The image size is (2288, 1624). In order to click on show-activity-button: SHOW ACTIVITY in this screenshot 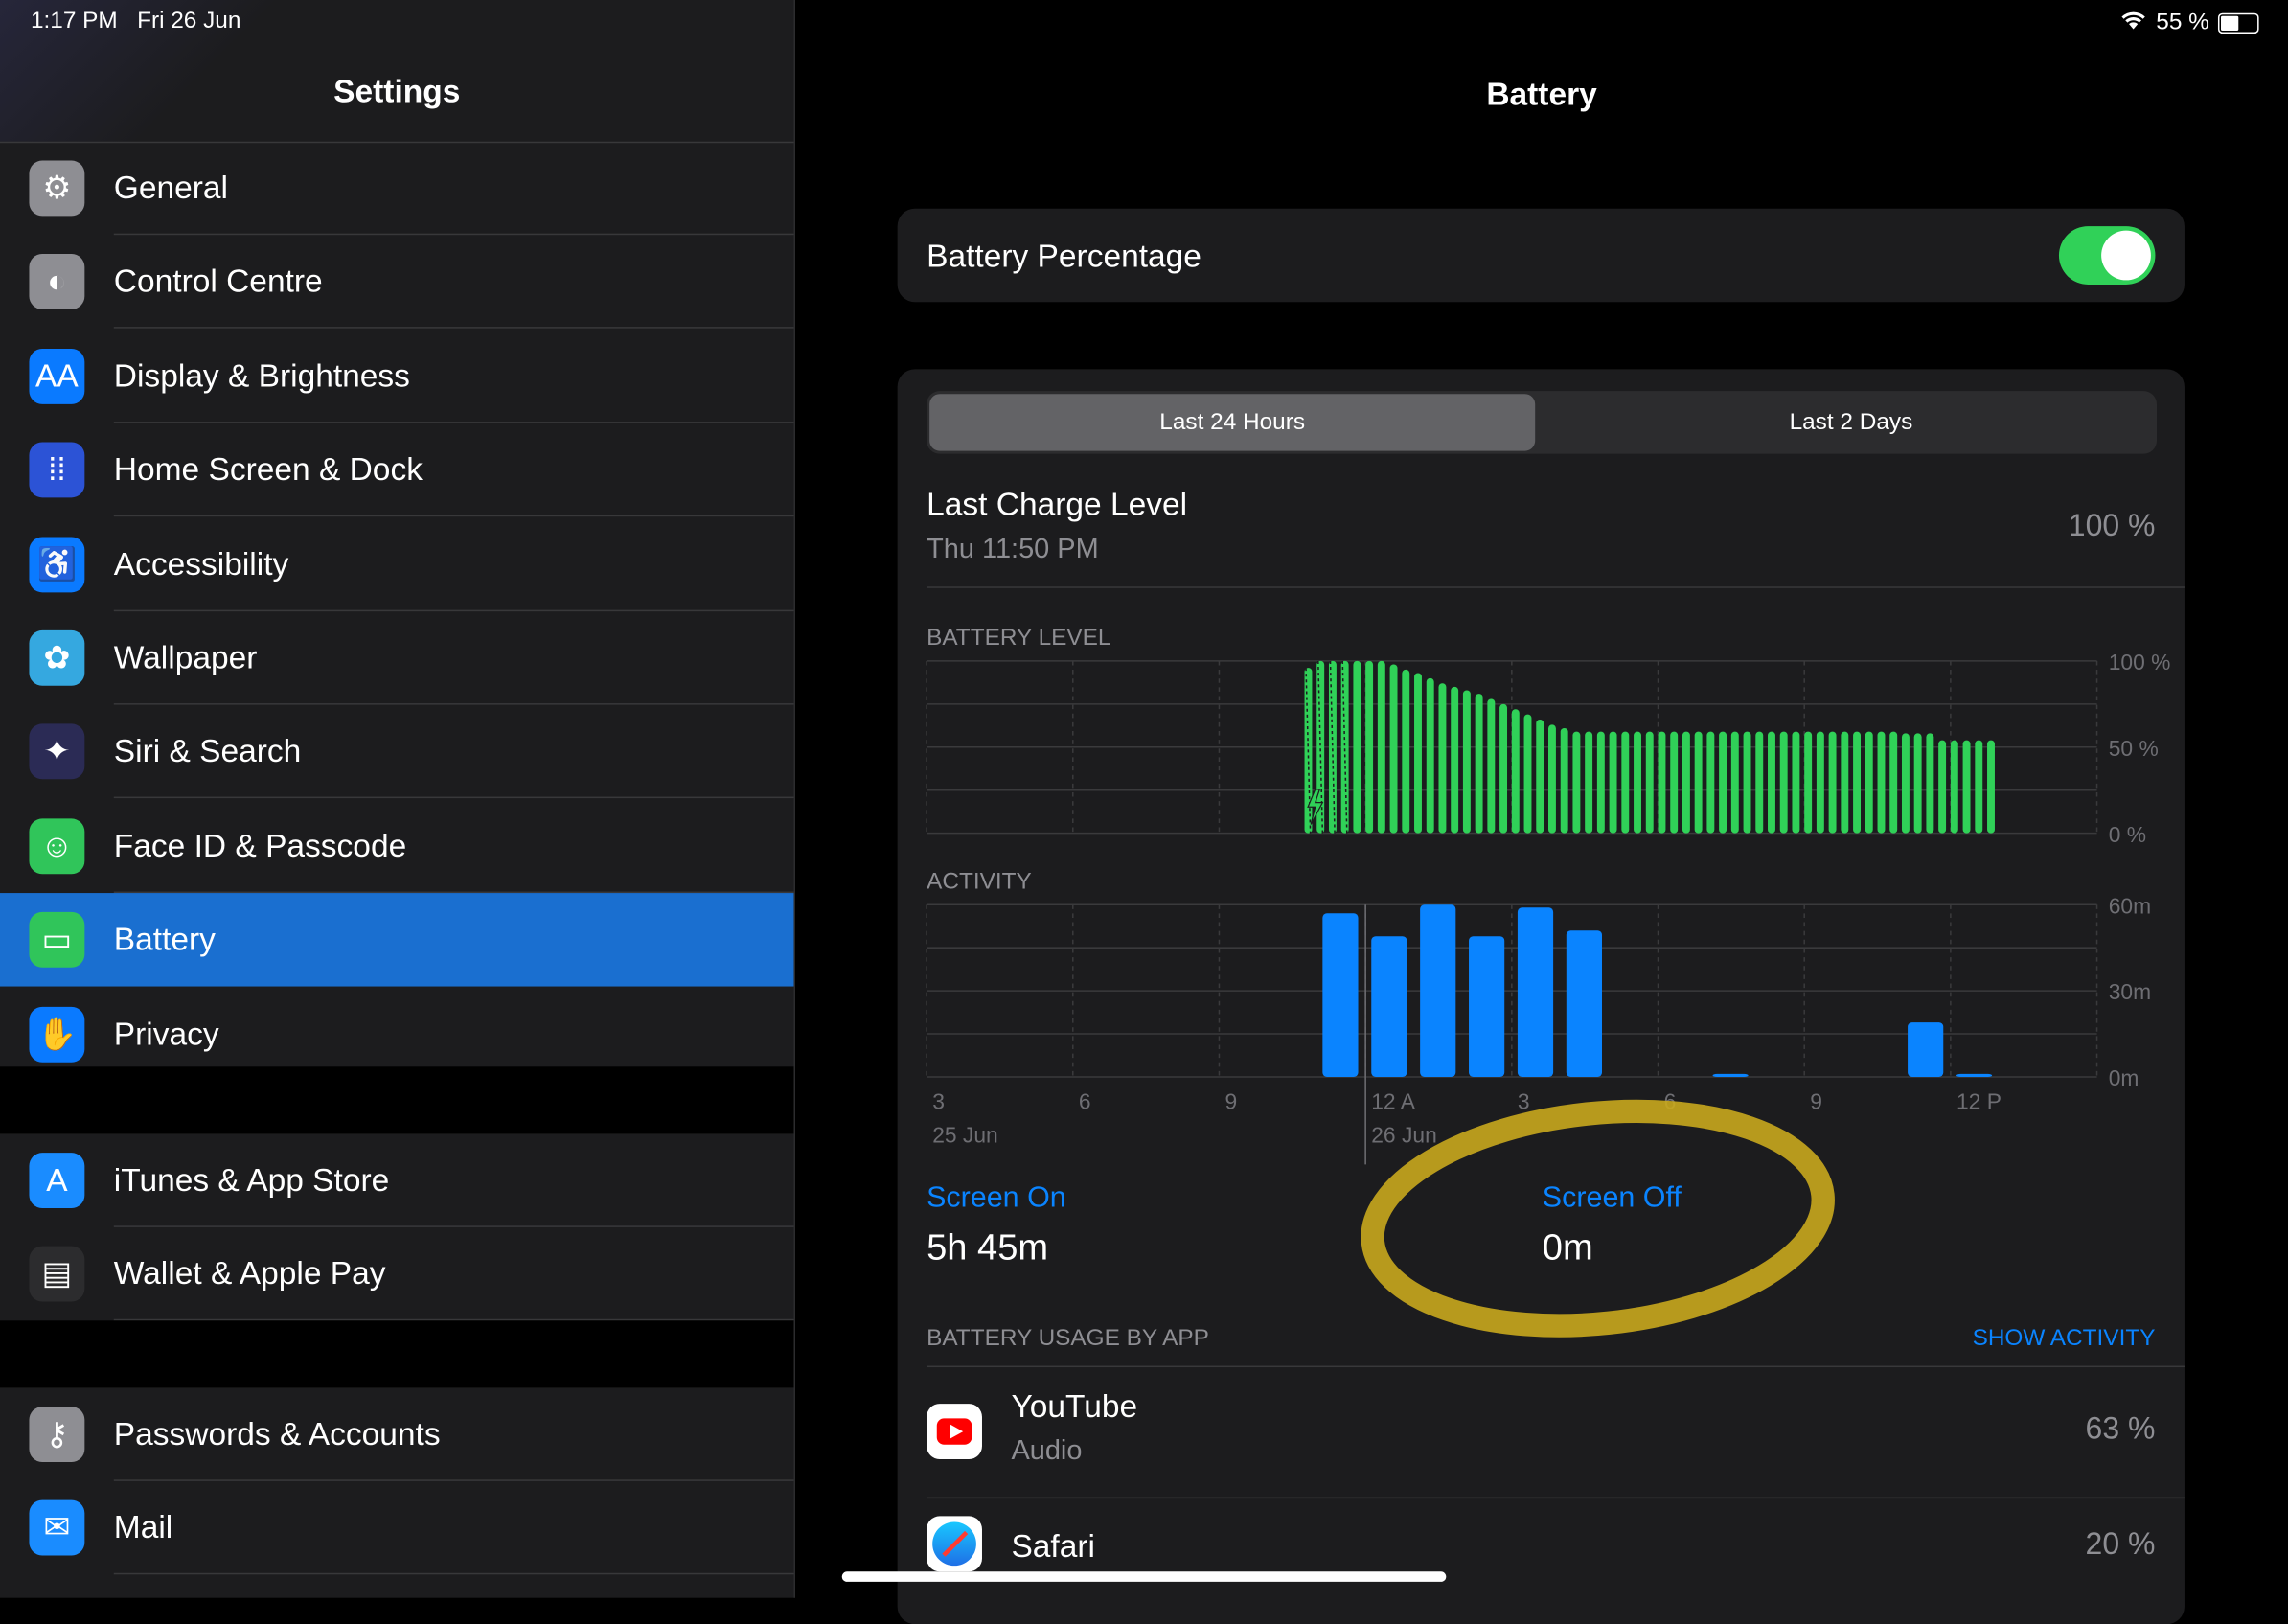, I will do `click(2064, 1339)`.